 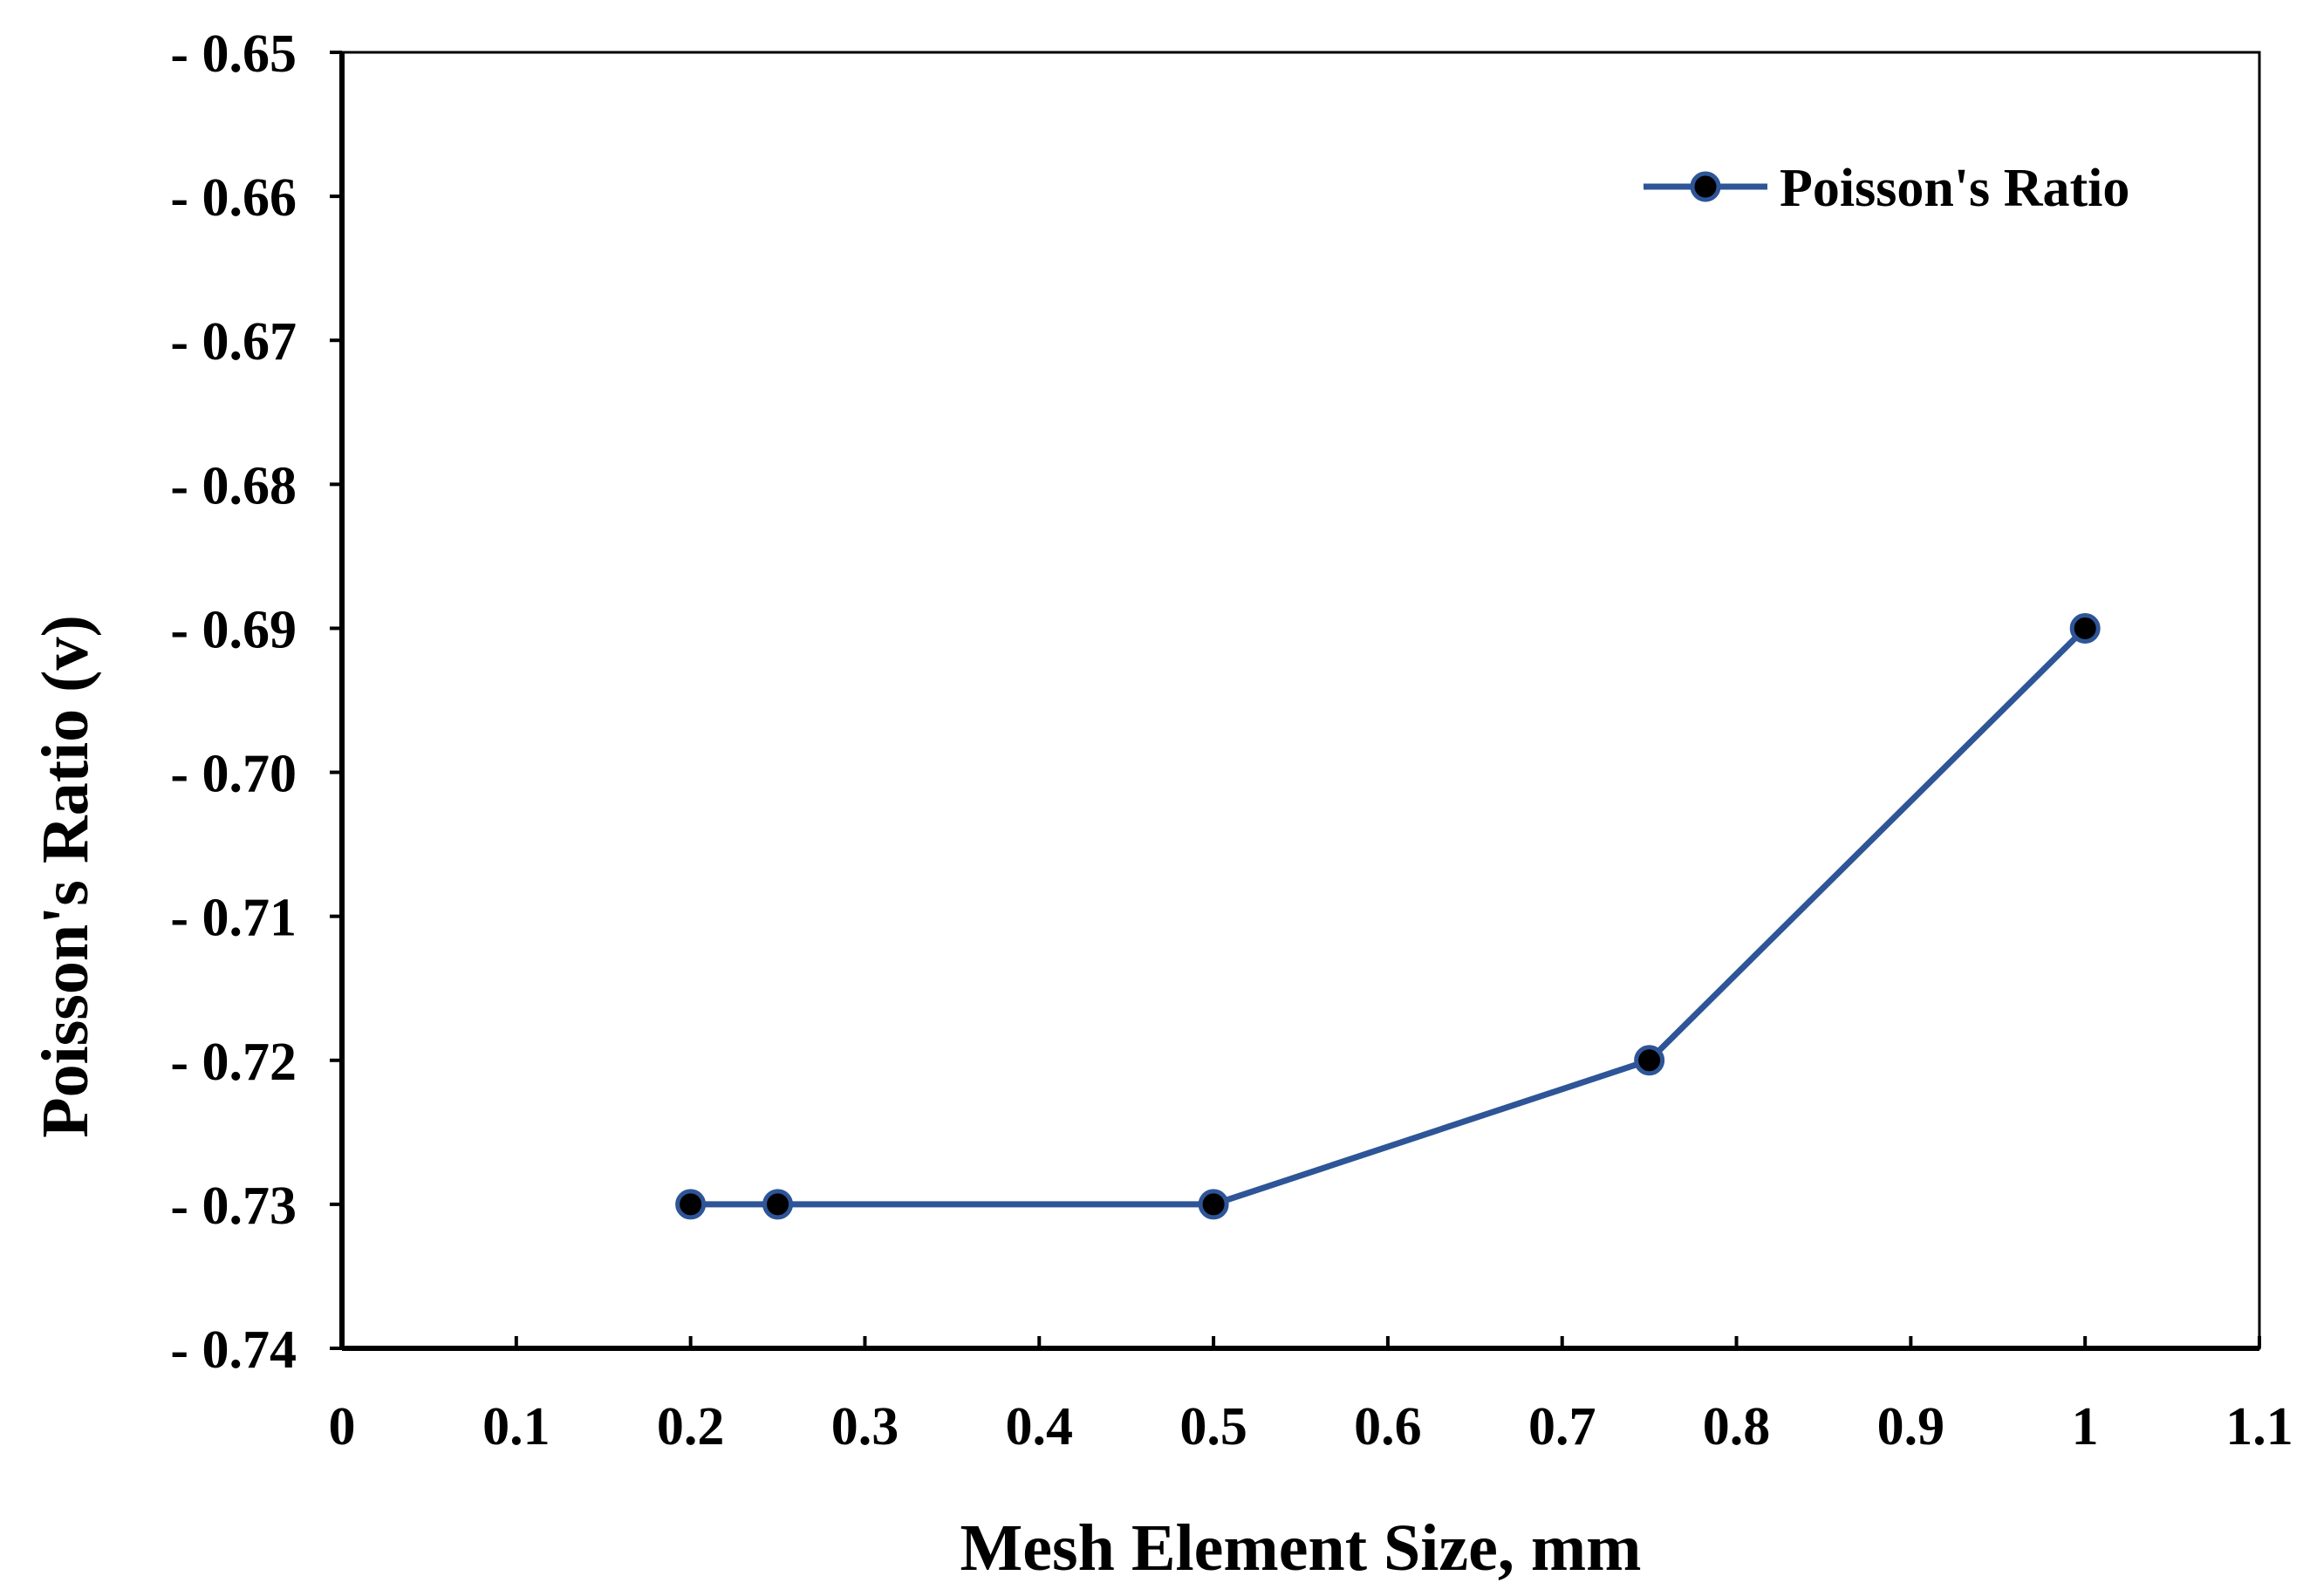 I want to click on legend-label: Poisson's Ratio, so click(x=1955, y=189).